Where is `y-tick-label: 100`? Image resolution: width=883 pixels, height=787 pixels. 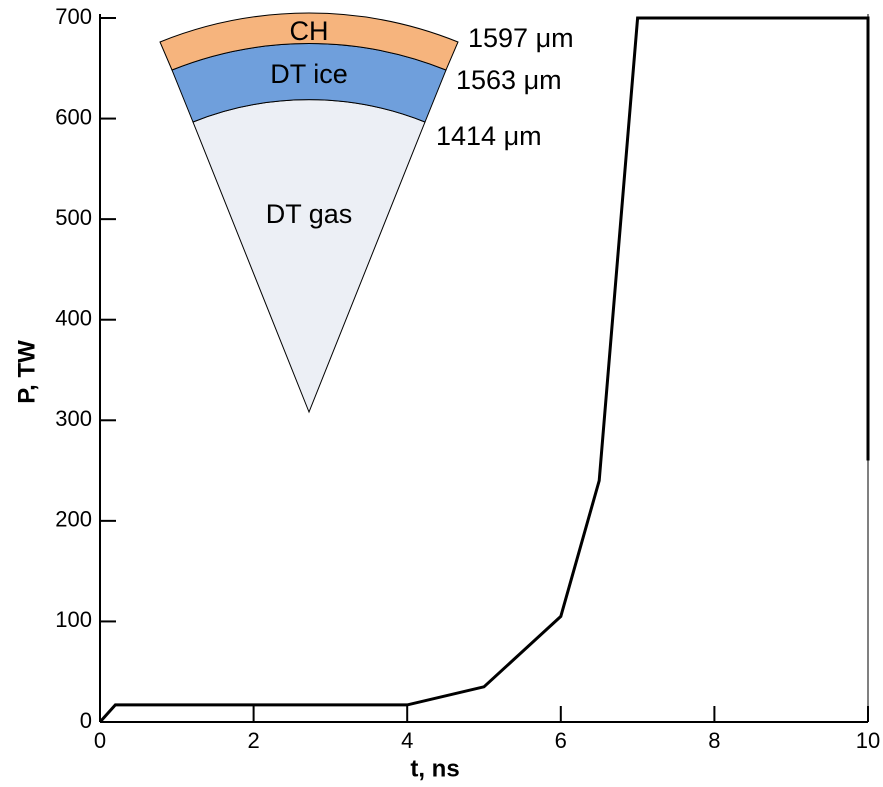 y-tick-label: 100 is located at coordinates (73, 619).